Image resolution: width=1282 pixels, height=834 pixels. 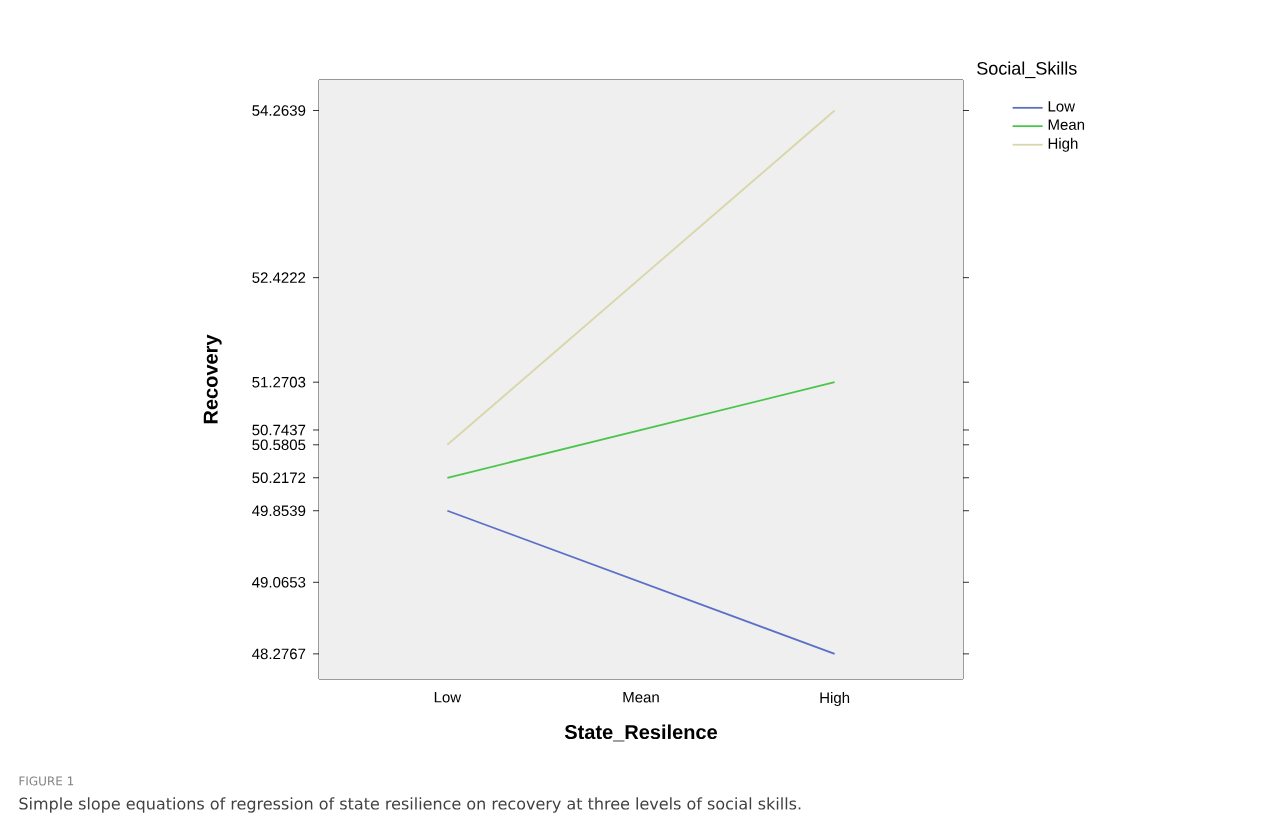 I want to click on x-tick-label: High, so click(x=835, y=699).